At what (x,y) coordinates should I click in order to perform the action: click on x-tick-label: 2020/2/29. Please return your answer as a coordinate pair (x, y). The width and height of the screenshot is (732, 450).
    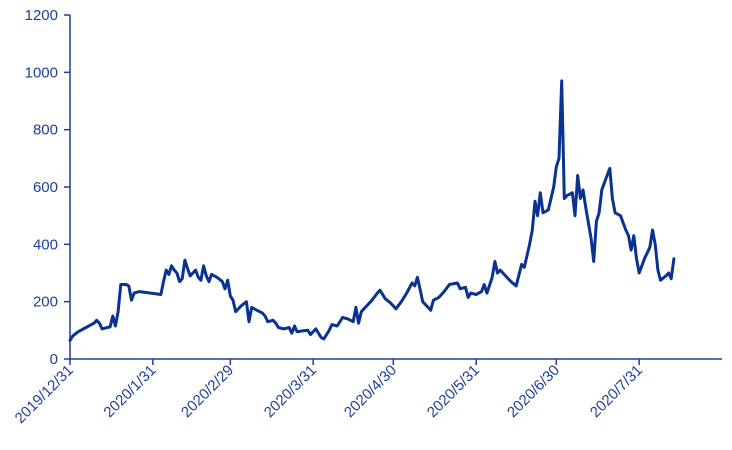
    Looking at the image, I should click on (207, 391).